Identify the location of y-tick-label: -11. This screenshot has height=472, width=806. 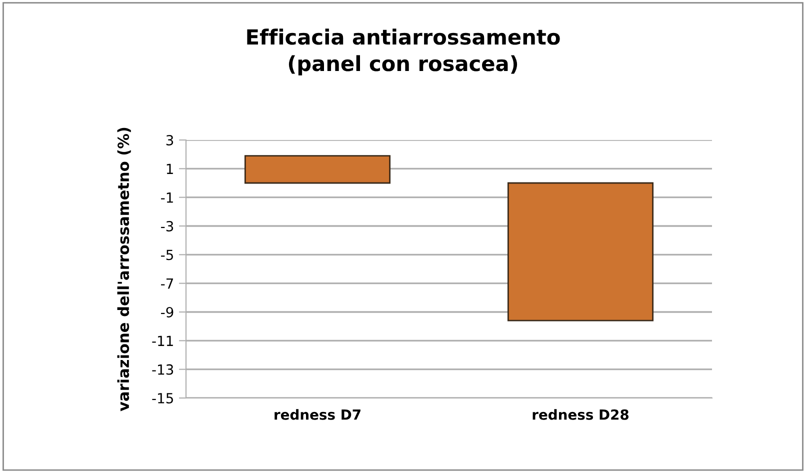
(162, 341).